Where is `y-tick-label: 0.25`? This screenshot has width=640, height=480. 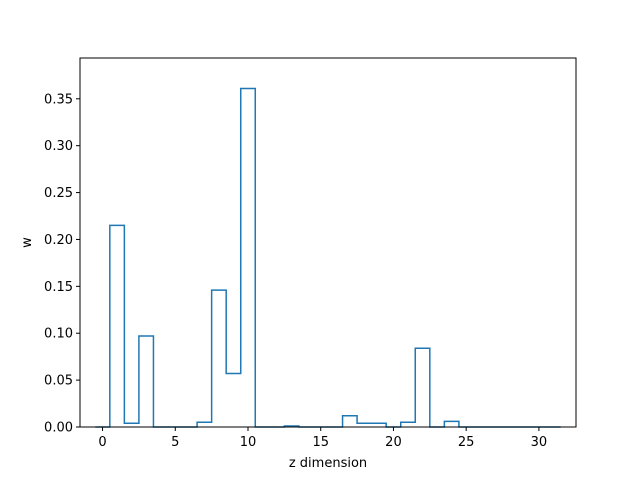
y-tick-label: 0.25 is located at coordinates (58, 193).